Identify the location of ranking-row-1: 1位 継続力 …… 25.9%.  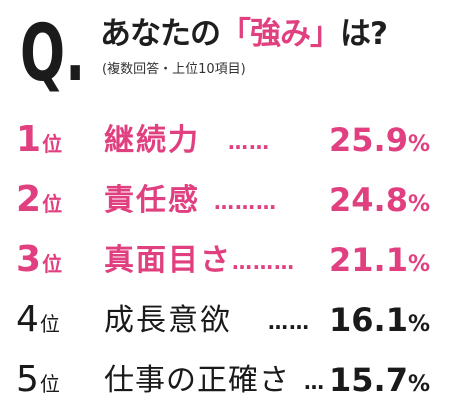
(225, 140).